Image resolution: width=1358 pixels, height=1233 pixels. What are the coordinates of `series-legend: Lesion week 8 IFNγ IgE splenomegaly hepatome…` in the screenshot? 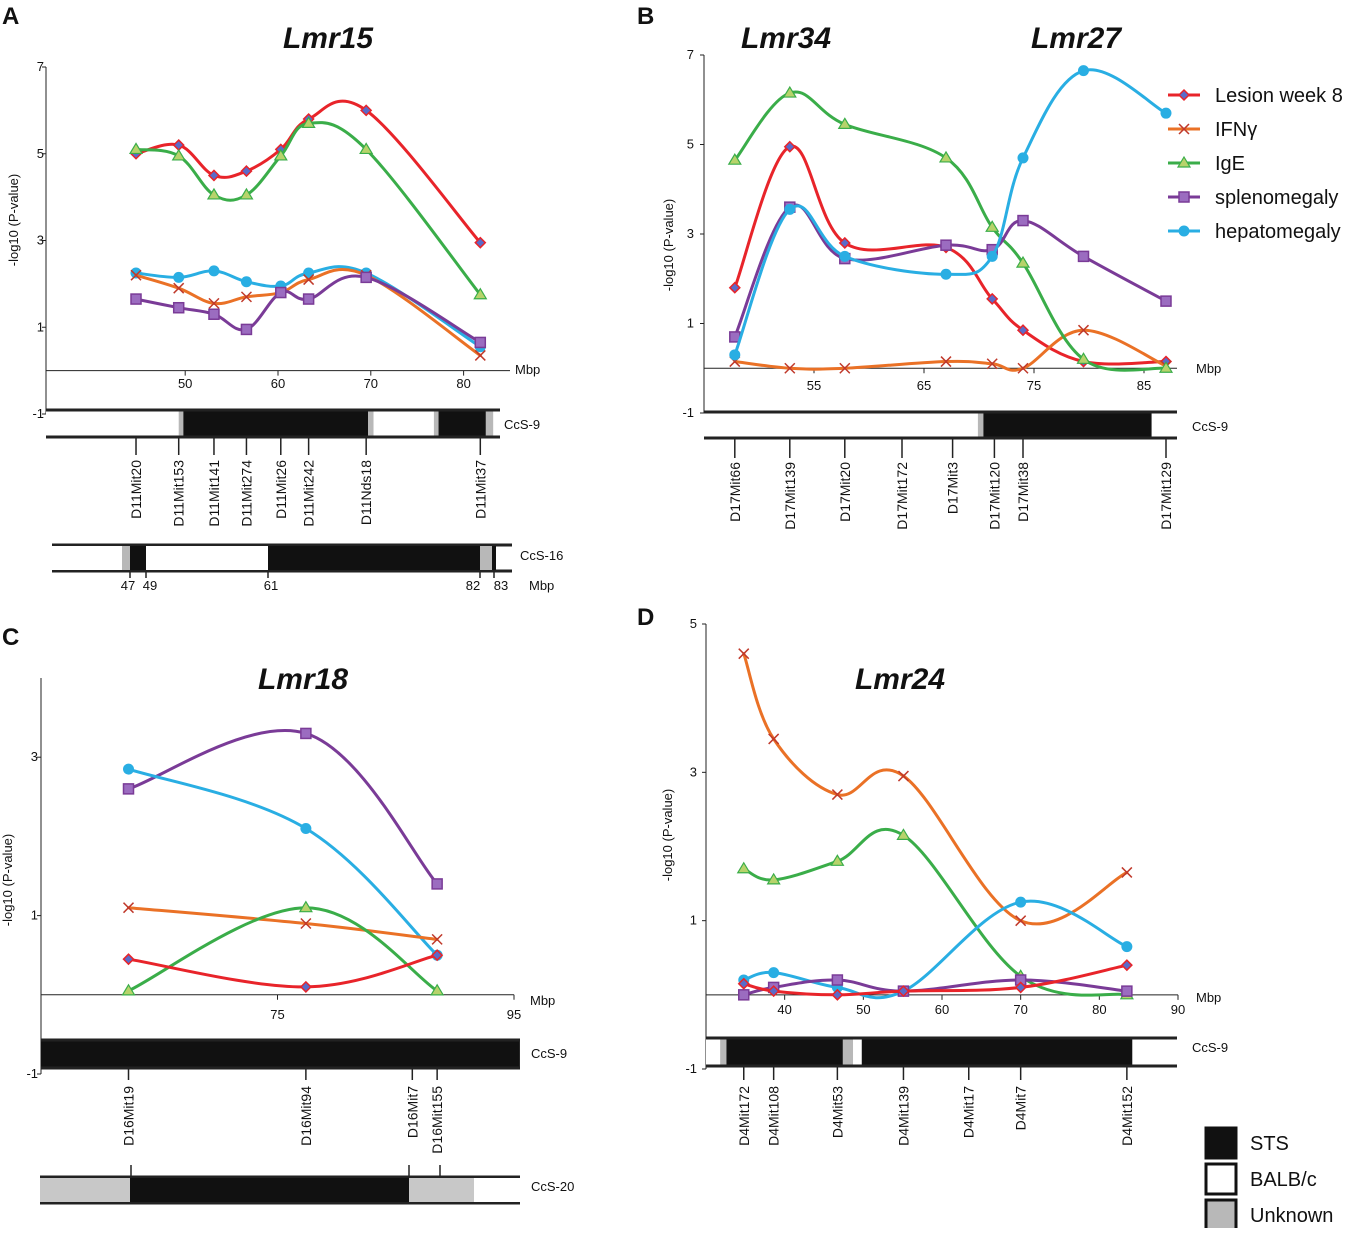 It's located at (1255, 164).